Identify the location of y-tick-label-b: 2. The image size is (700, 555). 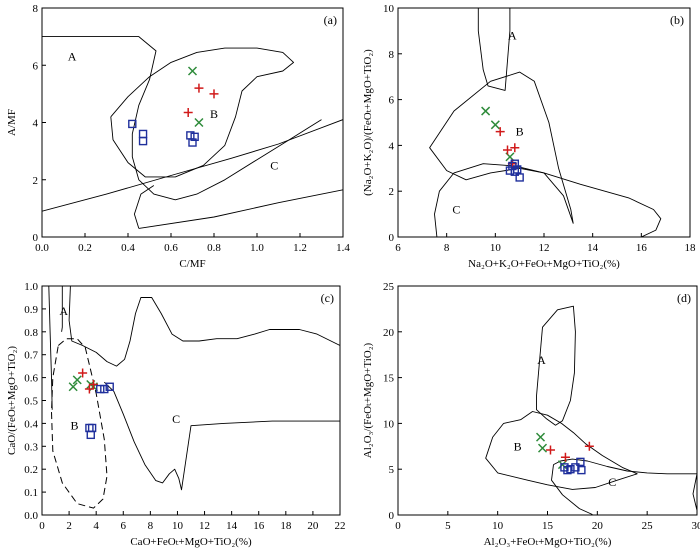
(392, 192).